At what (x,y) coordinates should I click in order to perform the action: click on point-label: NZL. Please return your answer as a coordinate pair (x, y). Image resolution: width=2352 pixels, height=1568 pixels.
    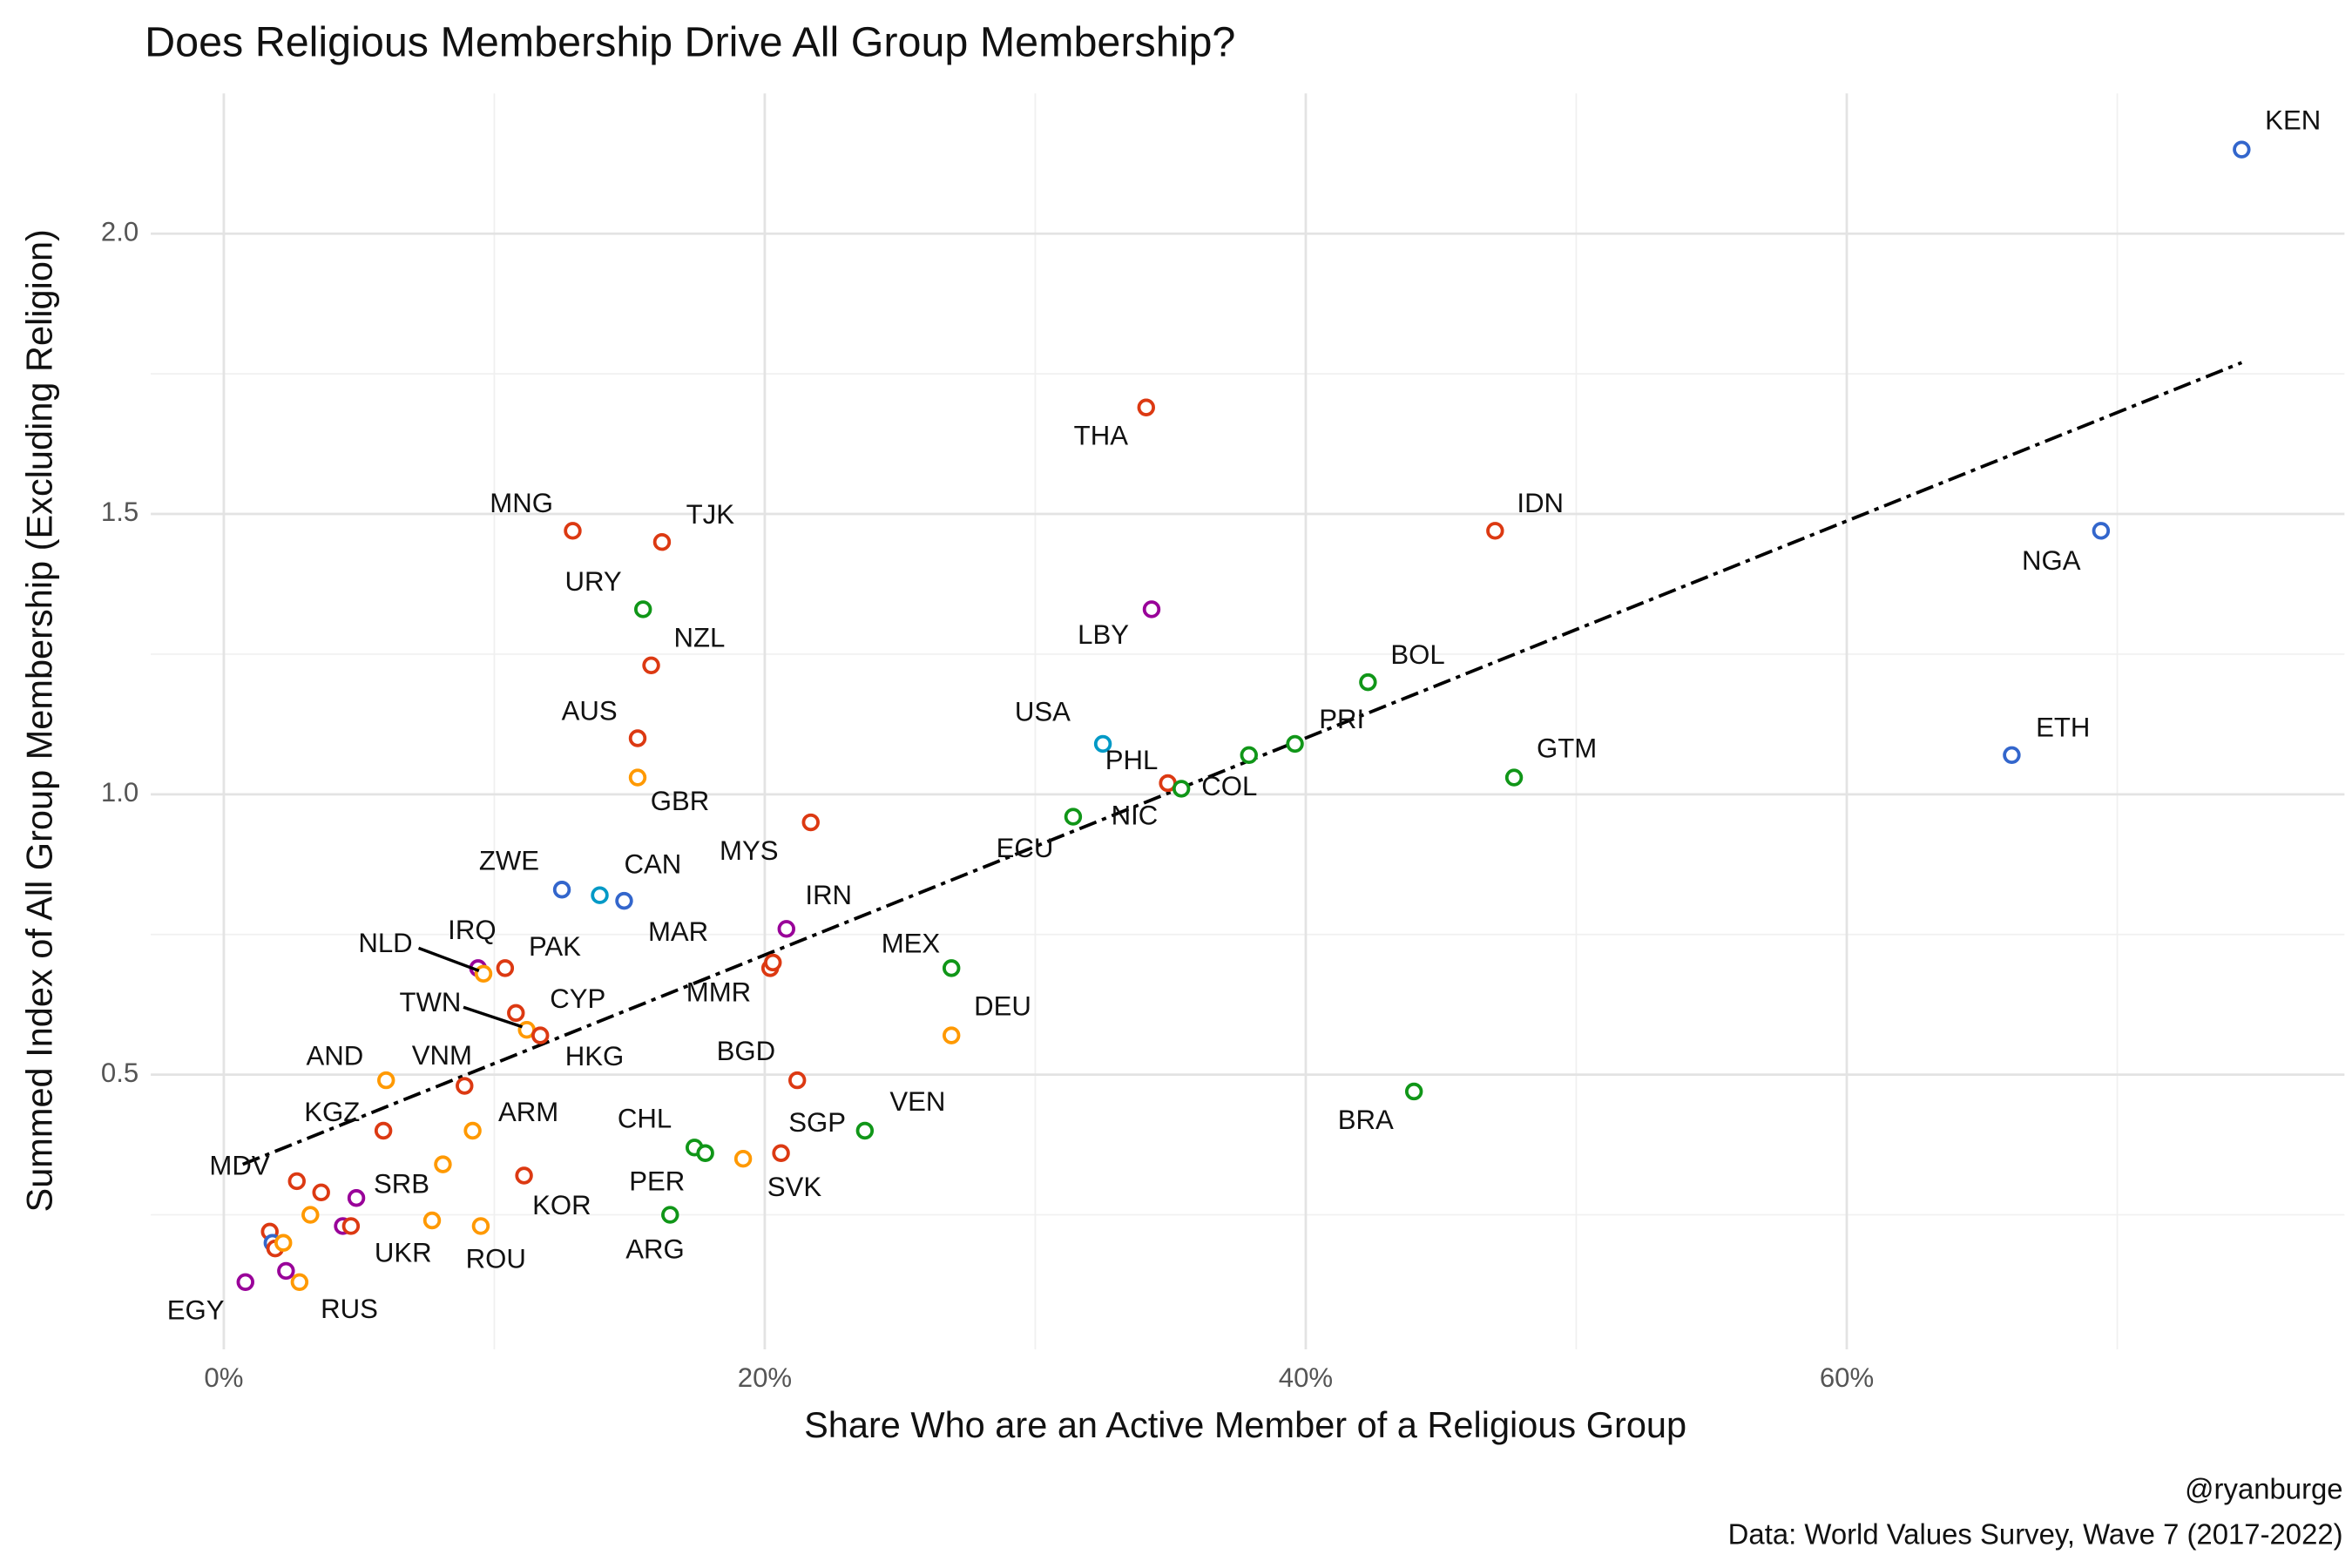
    Looking at the image, I should click on (699, 638).